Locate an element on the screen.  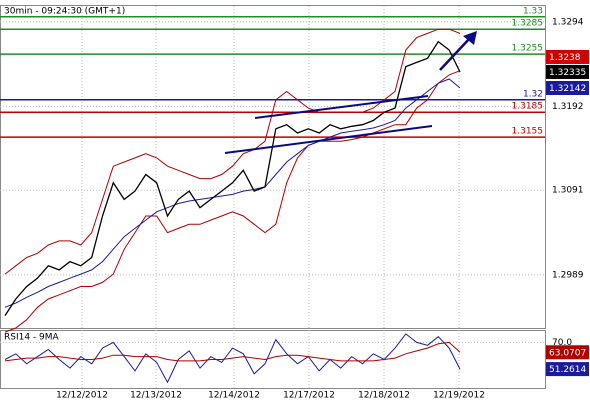
series-line is located at coordinates (232, 351).